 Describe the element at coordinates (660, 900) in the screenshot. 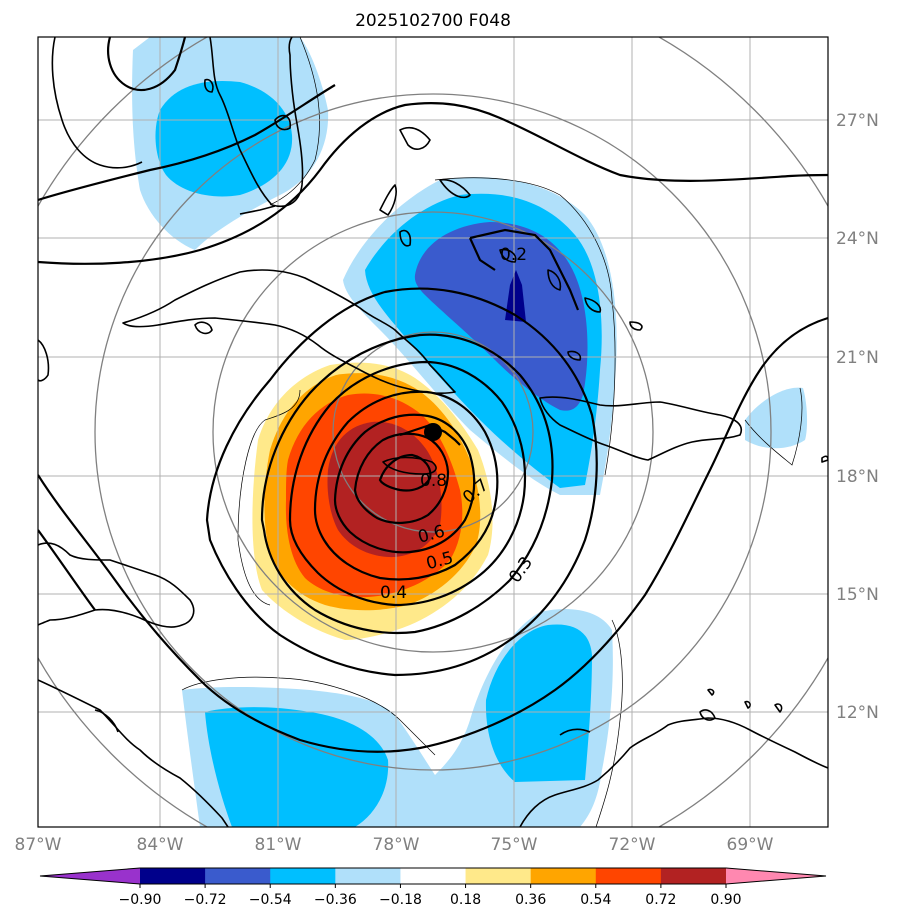

I see `colorbar-tick-label: 0.72` at that location.